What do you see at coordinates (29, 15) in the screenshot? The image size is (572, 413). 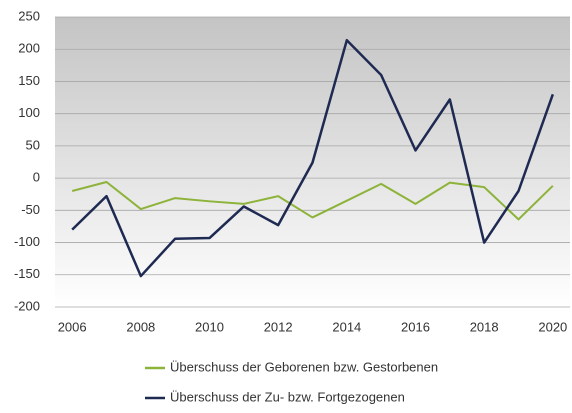 I see `y-tick-label: 250` at bounding box center [29, 15].